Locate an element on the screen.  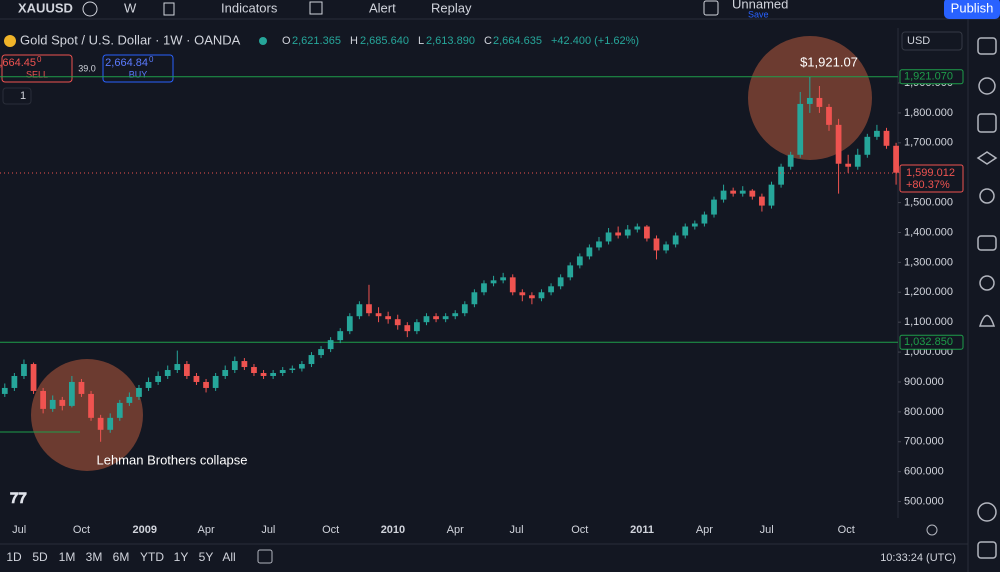
c-value: 2,664.635 is located at coordinates (517, 41).